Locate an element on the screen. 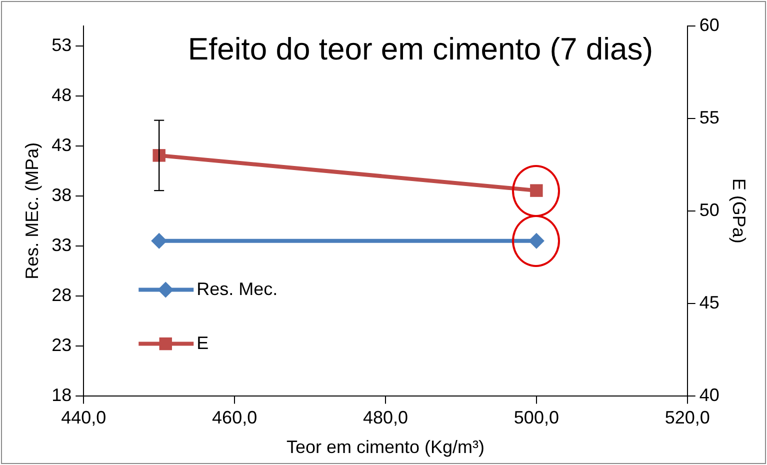 This screenshot has height=465, width=767. y-tick-label: 28 is located at coordinates (62, 294).